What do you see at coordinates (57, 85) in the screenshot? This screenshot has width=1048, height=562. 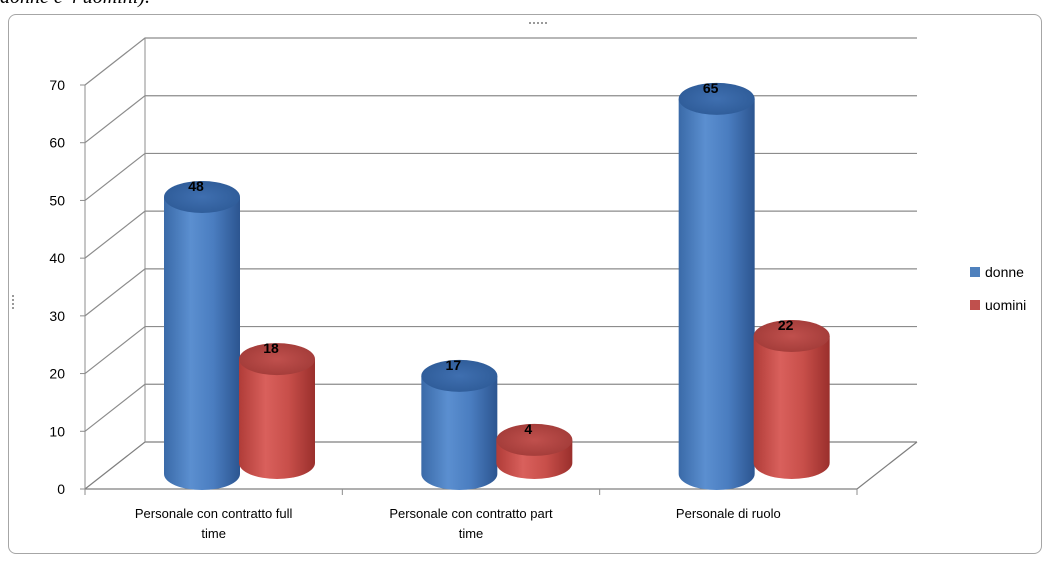 I see `y-tick-label: 70` at bounding box center [57, 85].